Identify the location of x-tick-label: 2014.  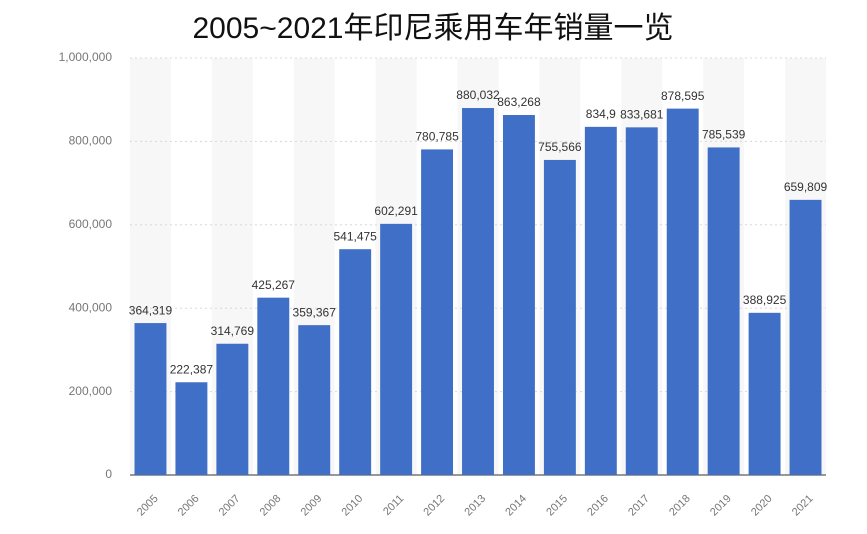
(516, 506).